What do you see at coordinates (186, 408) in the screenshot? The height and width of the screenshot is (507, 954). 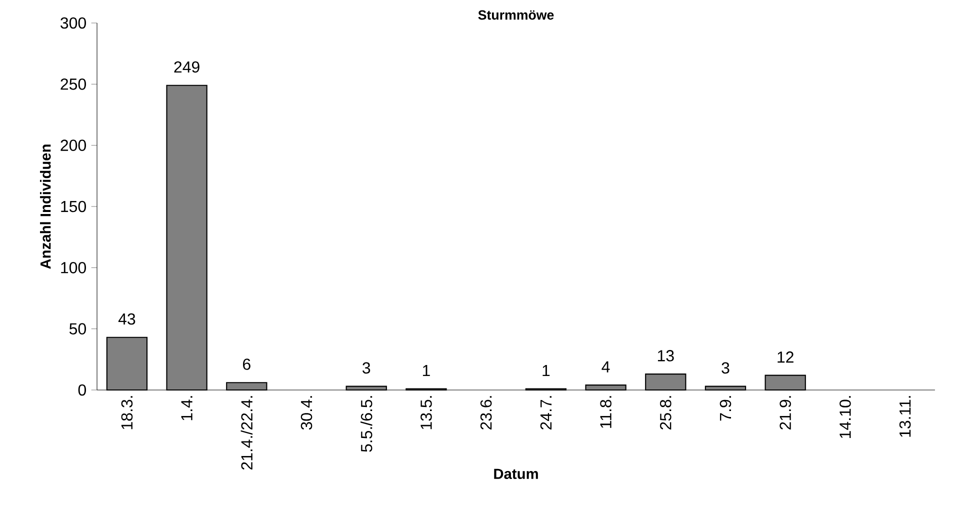 I see `x-tick-label: 1.4.` at bounding box center [186, 408].